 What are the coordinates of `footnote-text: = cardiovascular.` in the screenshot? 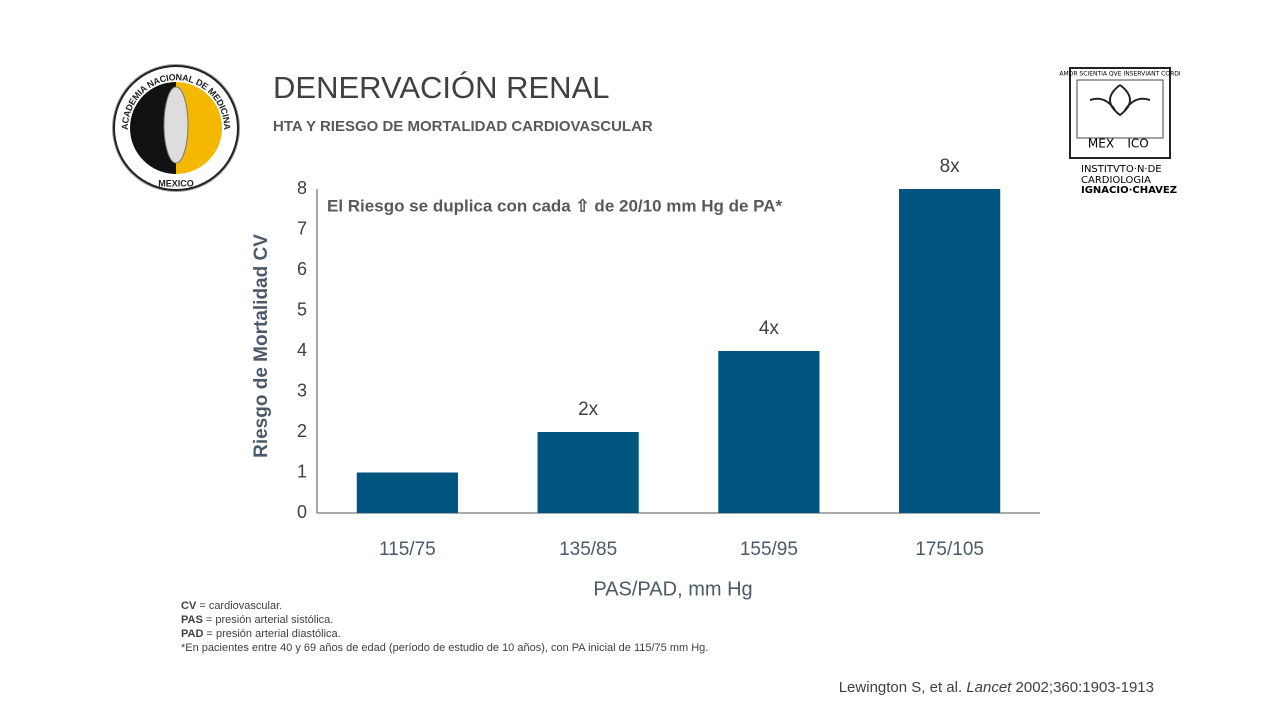 It's located at (239, 606).